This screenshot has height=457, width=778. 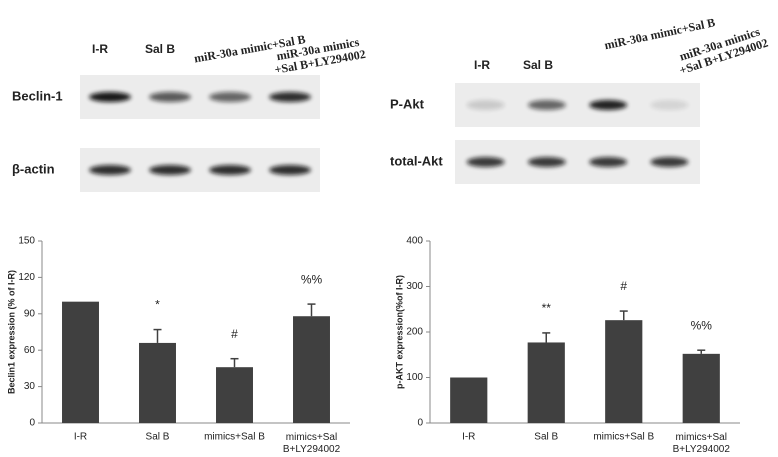 What do you see at coordinates (30, 386) in the screenshot?
I see `y-tick-label: 30` at bounding box center [30, 386].